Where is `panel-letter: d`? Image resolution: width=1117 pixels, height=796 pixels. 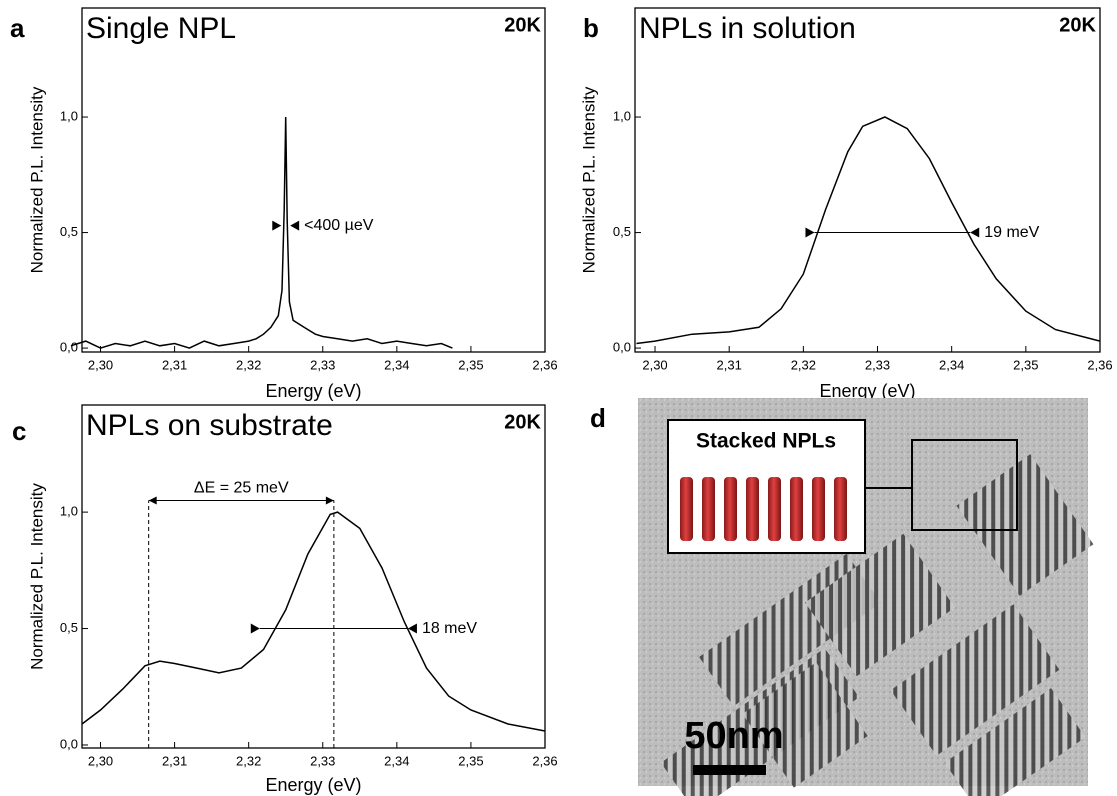 panel-letter: d is located at coordinates (598, 418).